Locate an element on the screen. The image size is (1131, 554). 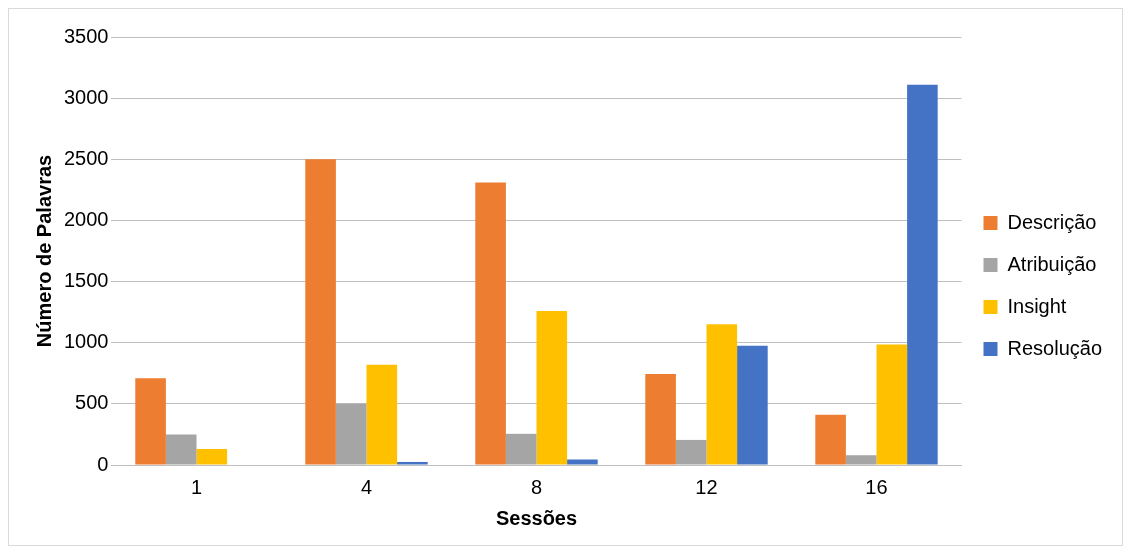
y-tick-label: 2500 is located at coordinates (86, 157).